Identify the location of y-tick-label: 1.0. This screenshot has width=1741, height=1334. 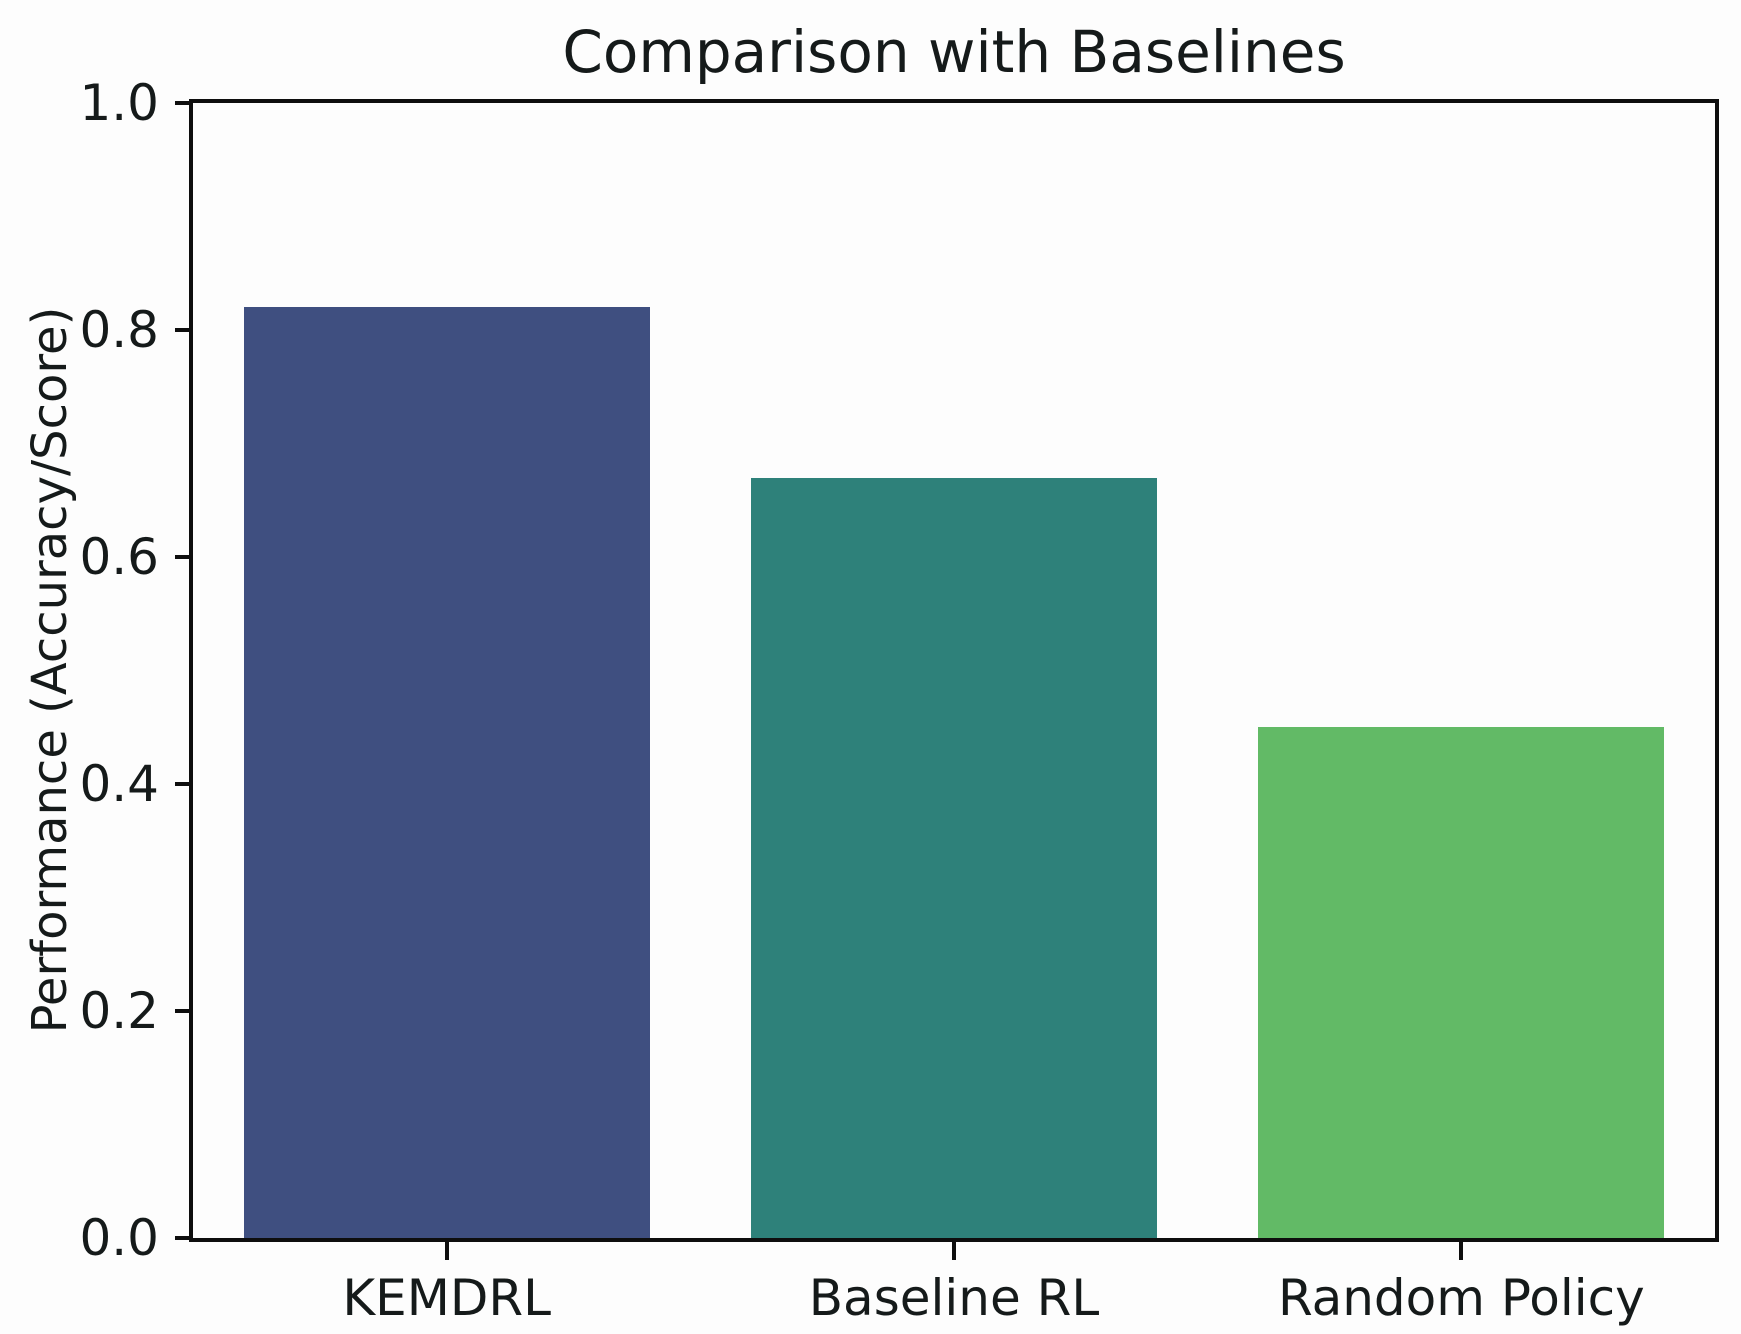
(119, 103).